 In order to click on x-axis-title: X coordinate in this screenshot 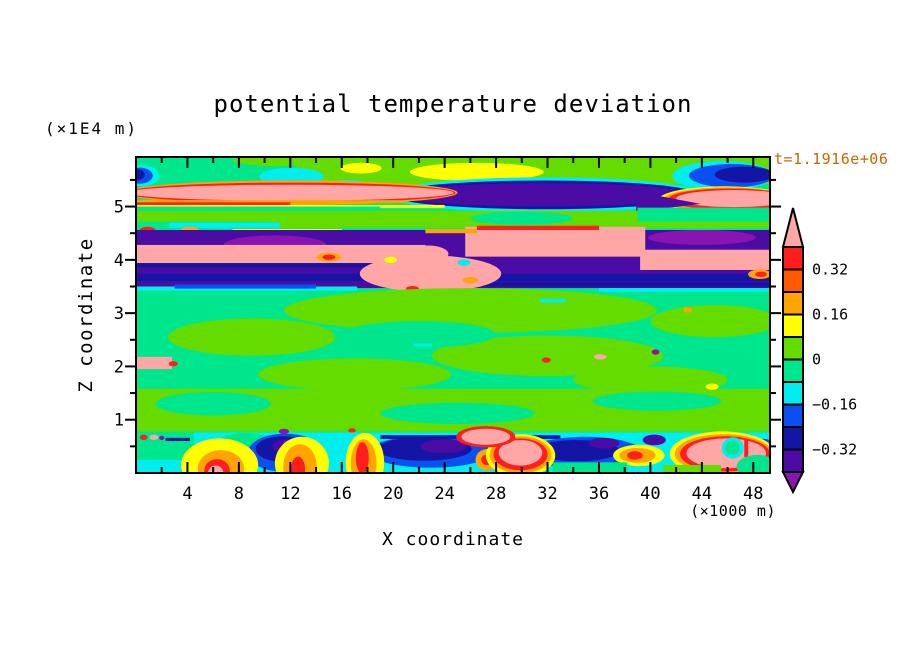, I will do `click(453, 539)`.